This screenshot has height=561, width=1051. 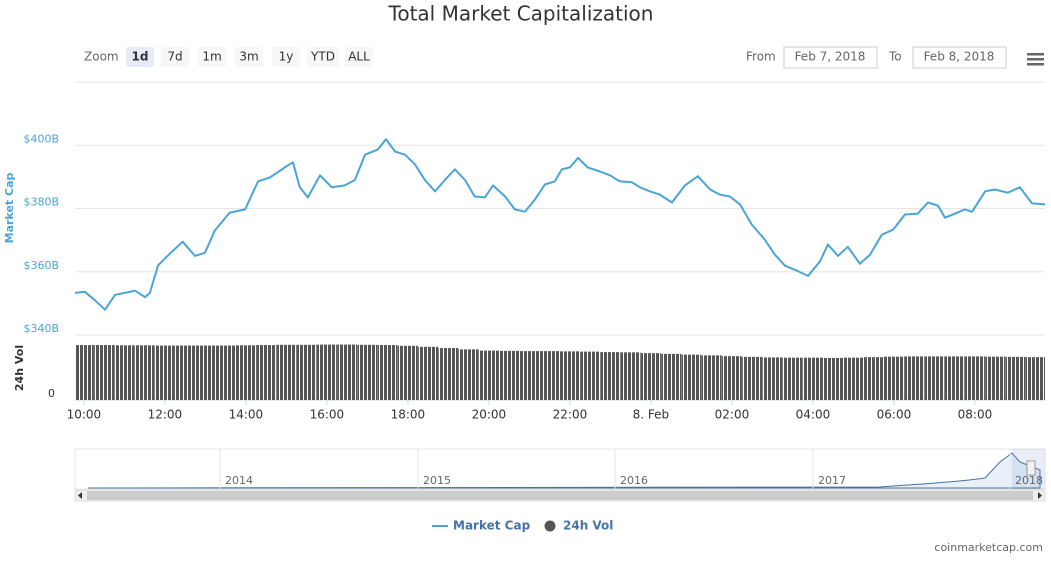 I want to click on navigator-label: 2015, so click(x=437, y=480).